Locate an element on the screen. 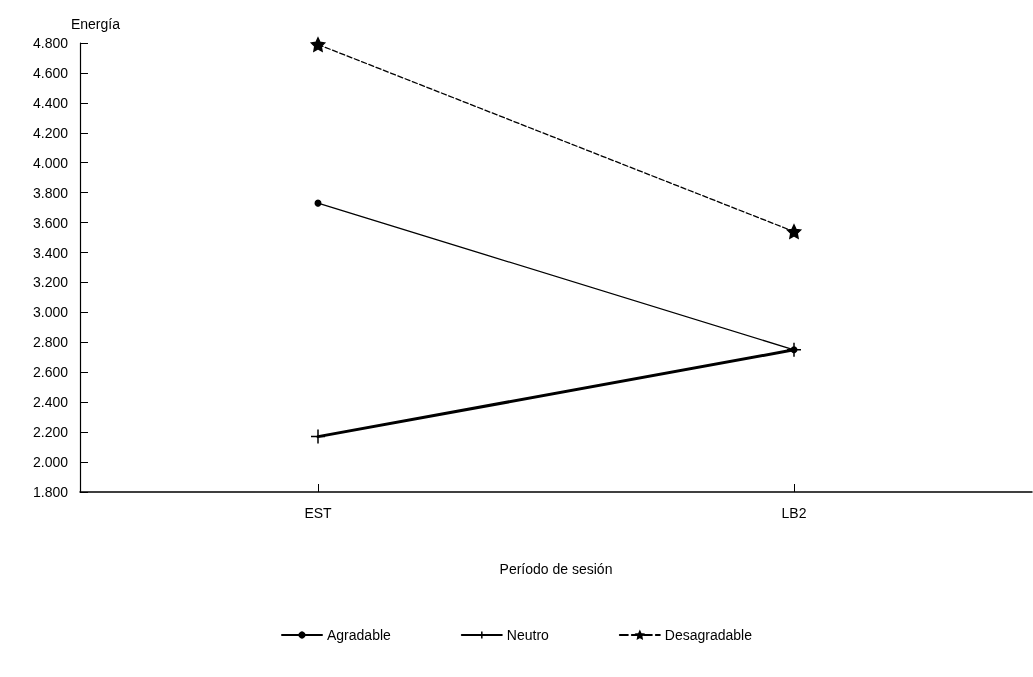  y-tick-label: 4.000 is located at coordinates (50, 162).